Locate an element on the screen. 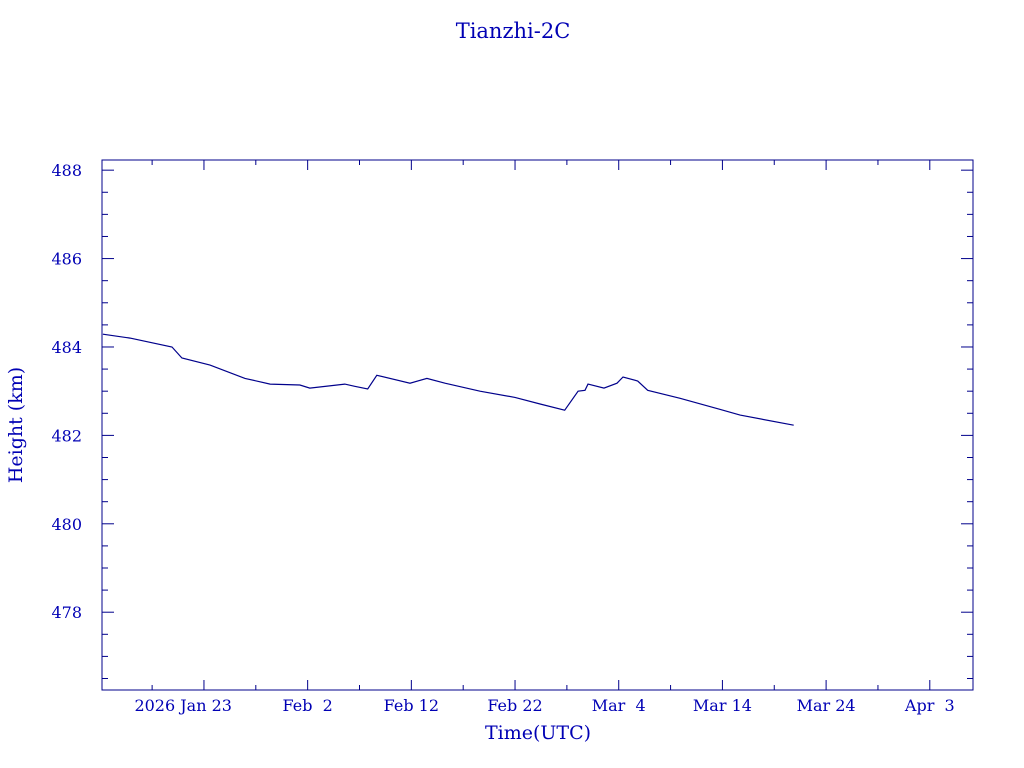 This screenshot has height=768, width=1024. y-tick-label: 478 is located at coordinates (66, 612).